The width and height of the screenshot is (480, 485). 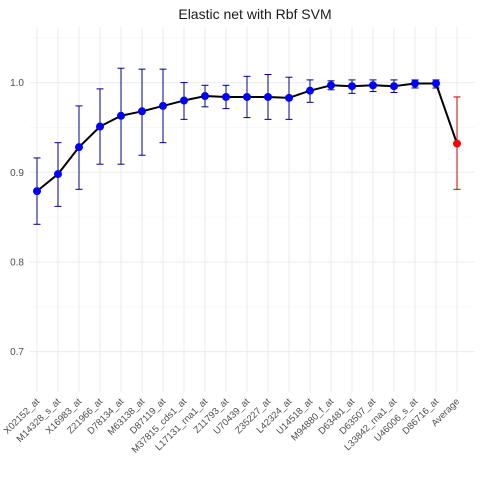 What do you see at coordinates (17, 83) in the screenshot?
I see `y-tick-label: 1.0` at bounding box center [17, 83].